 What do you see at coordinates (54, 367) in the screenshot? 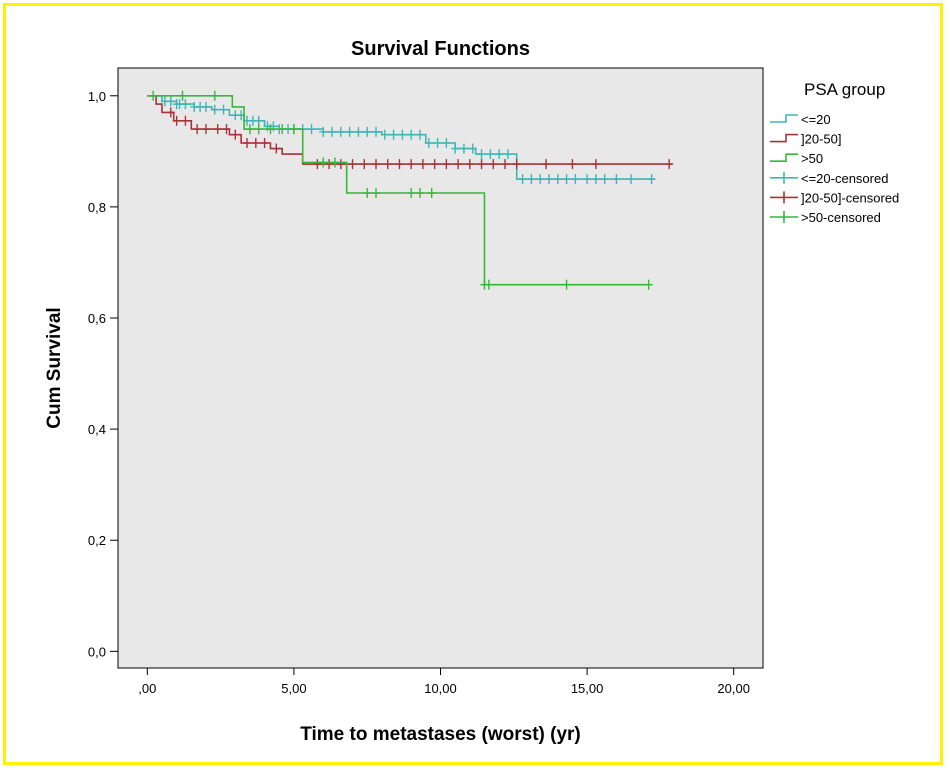
I see `y-axis-title: Cum Survival` at bounding box center [54, 367].